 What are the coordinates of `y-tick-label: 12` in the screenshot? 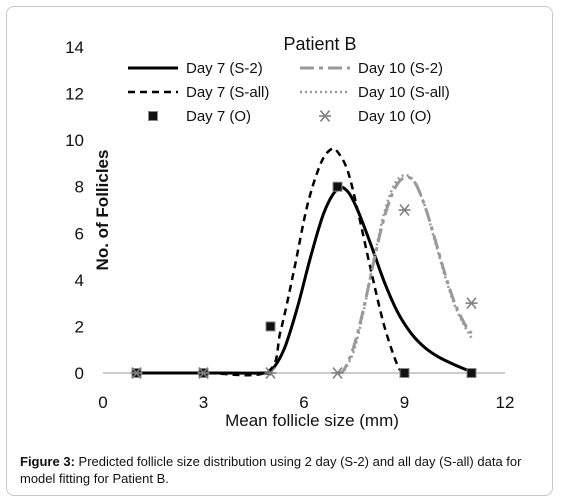 It's located at (74, 94).